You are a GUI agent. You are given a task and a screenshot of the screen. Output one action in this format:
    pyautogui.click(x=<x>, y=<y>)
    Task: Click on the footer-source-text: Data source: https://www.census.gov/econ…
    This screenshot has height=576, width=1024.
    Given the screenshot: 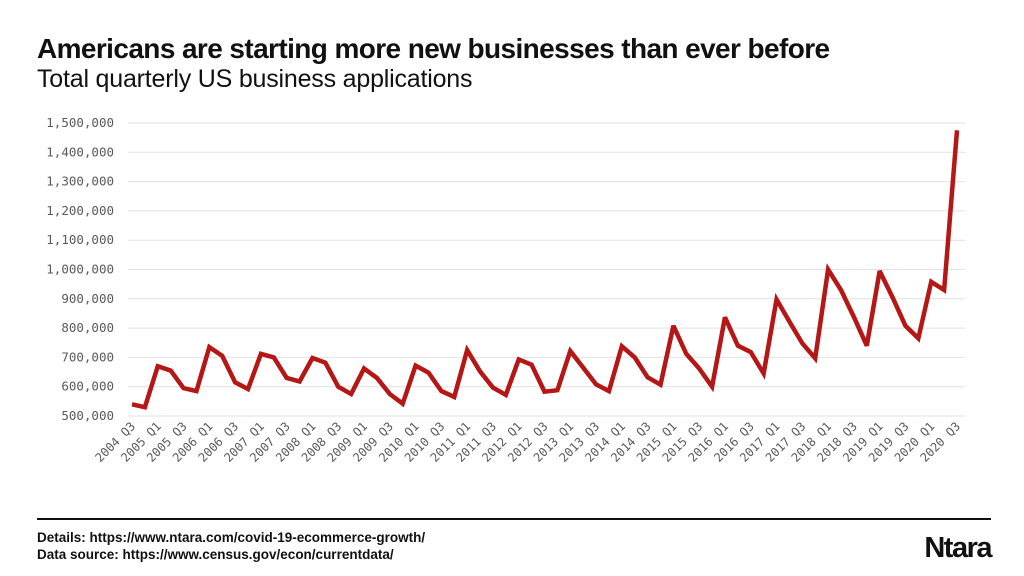 What is the action you would take?
    pyautogui.click(x=215, y=554)
    